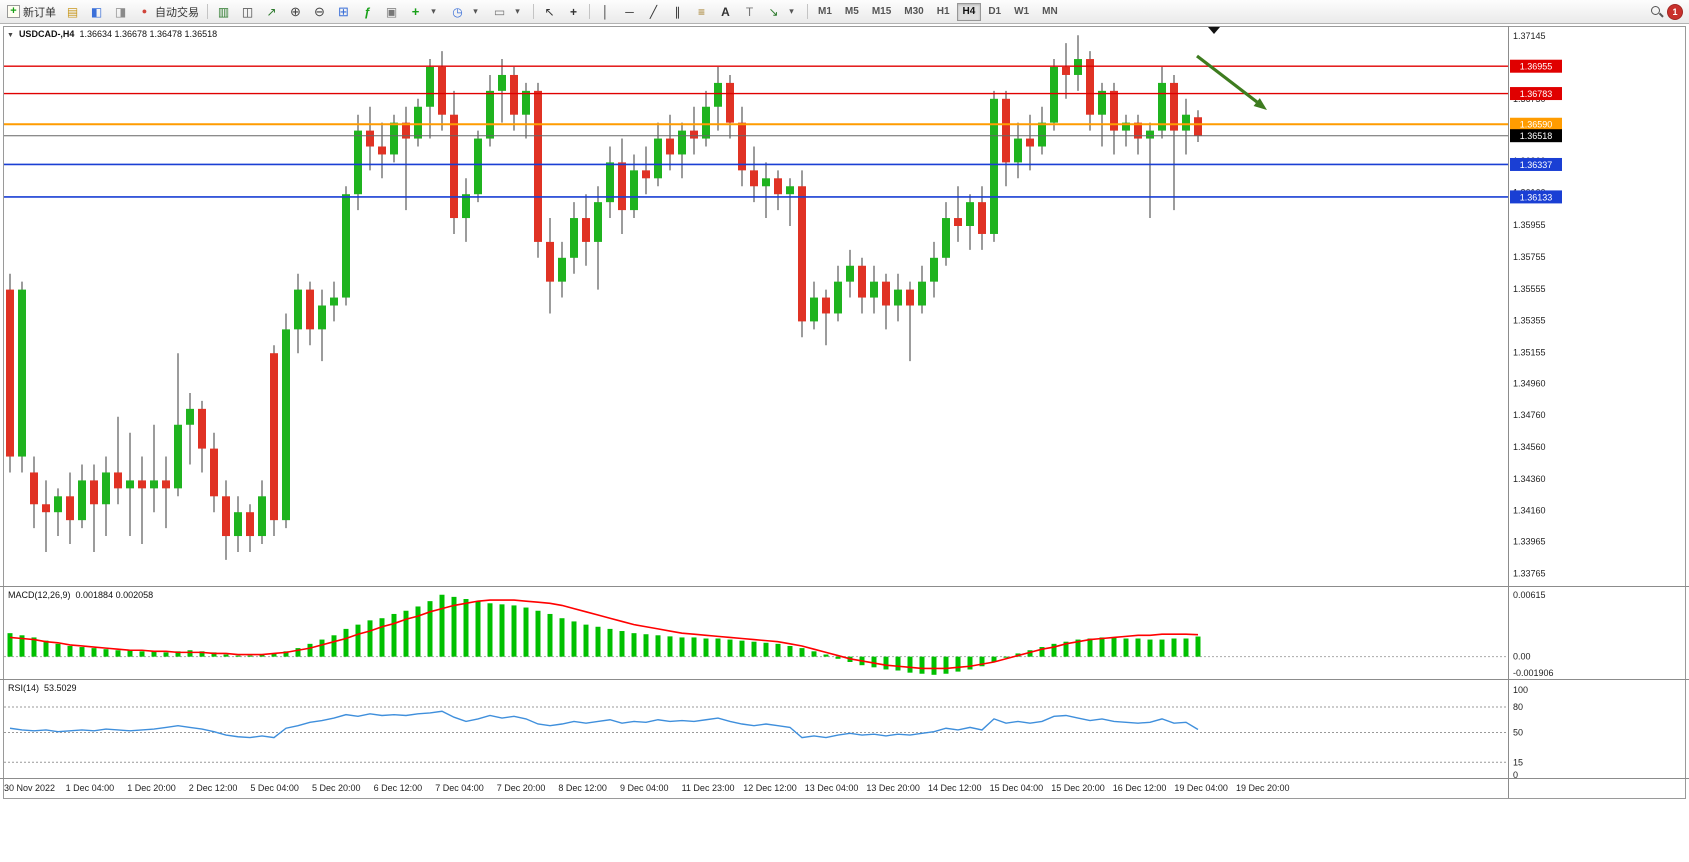 This screenshot has width=1689, height=862. Describe the element at coordinates (1050, 11) in the screenshot. I see `timeframe-mn: MN` at that location.